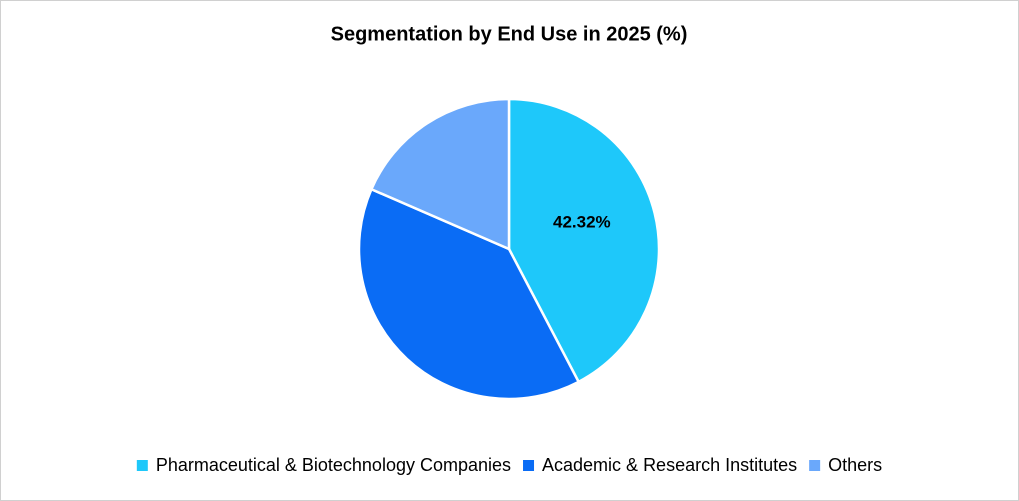 This screenshot has height=501, width=1019. Describe the element at coordinates (855, 465) in the screenshot. I see `legend-label: Others` at that location.